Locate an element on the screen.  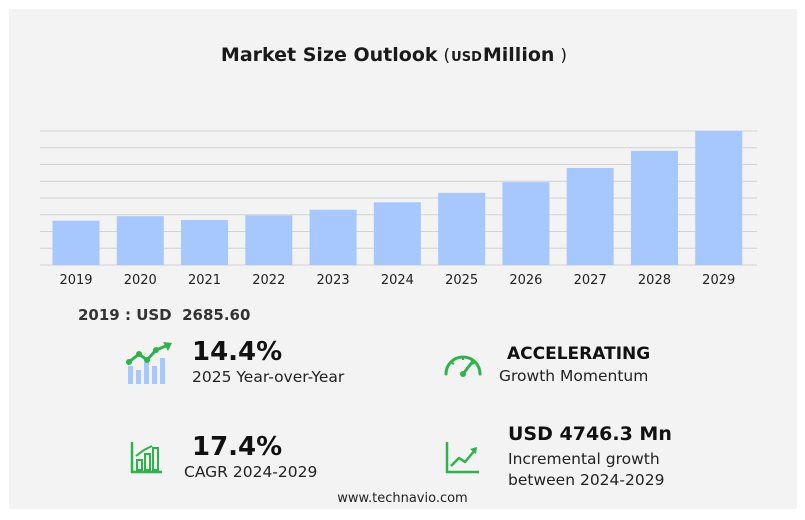
bar-2027 is located at coordinates (590, 216).